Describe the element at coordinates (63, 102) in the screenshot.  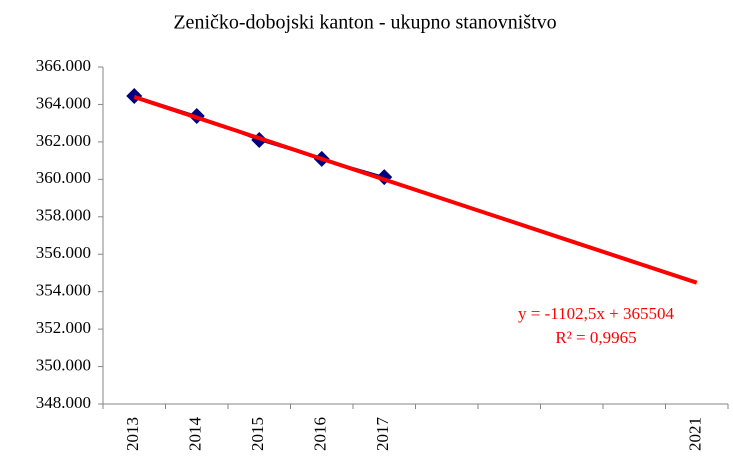
I see `y-tick-label: 364.000` at that location.